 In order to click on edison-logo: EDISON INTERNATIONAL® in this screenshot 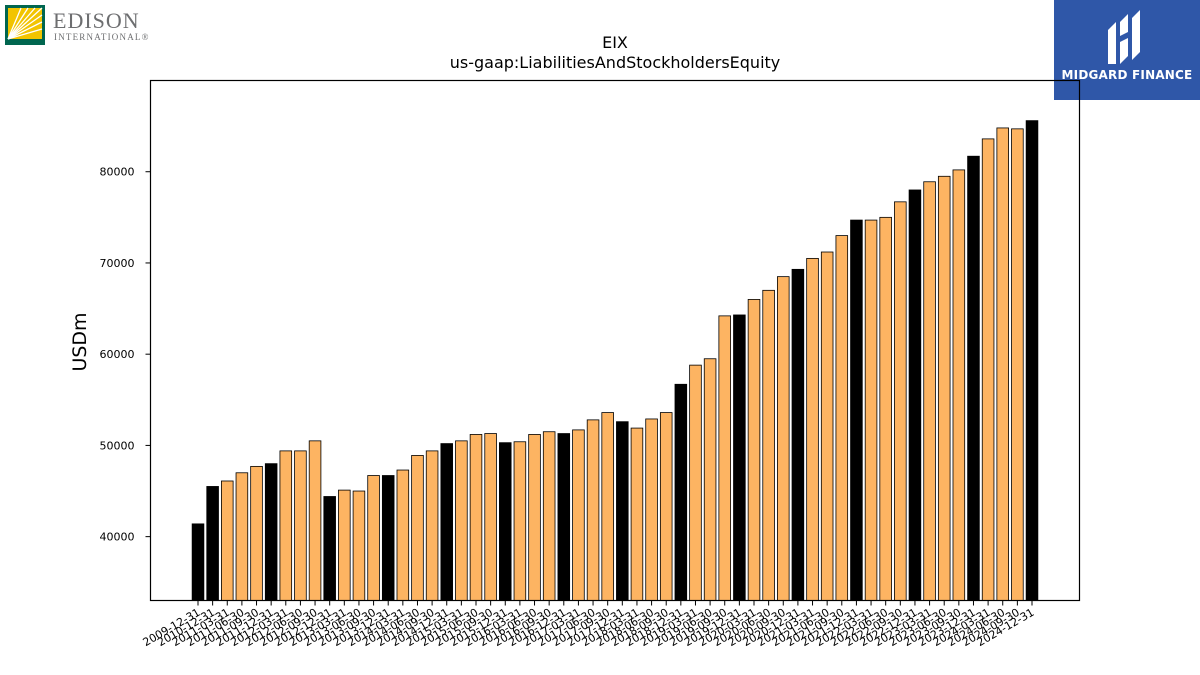, I will do `click(85, 26)`.